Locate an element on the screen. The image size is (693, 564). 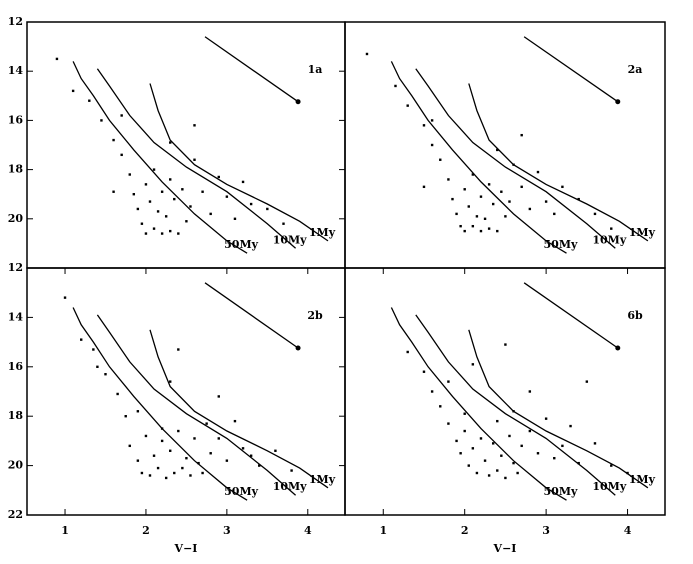
x-tick-label: 2 is located at coordinates (465, 530).